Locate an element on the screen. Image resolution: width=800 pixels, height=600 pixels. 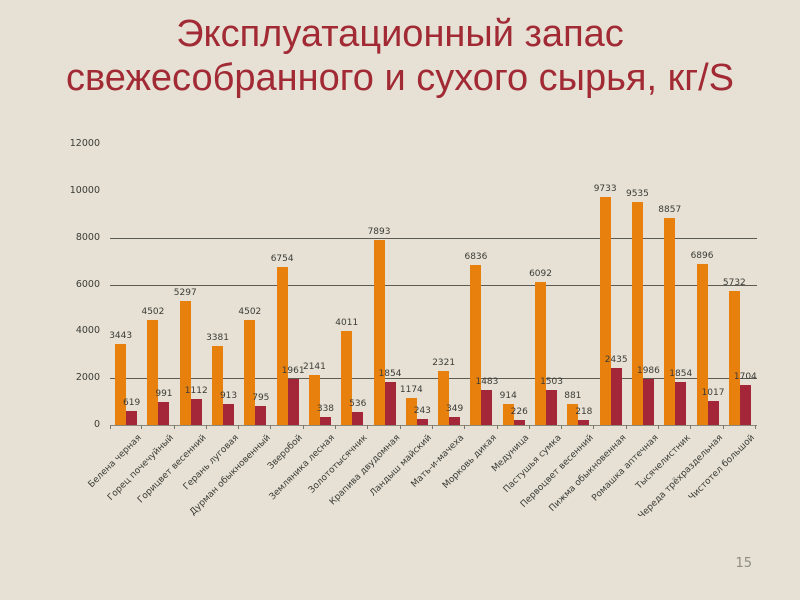
gridline is located at coordinates (433, 238).